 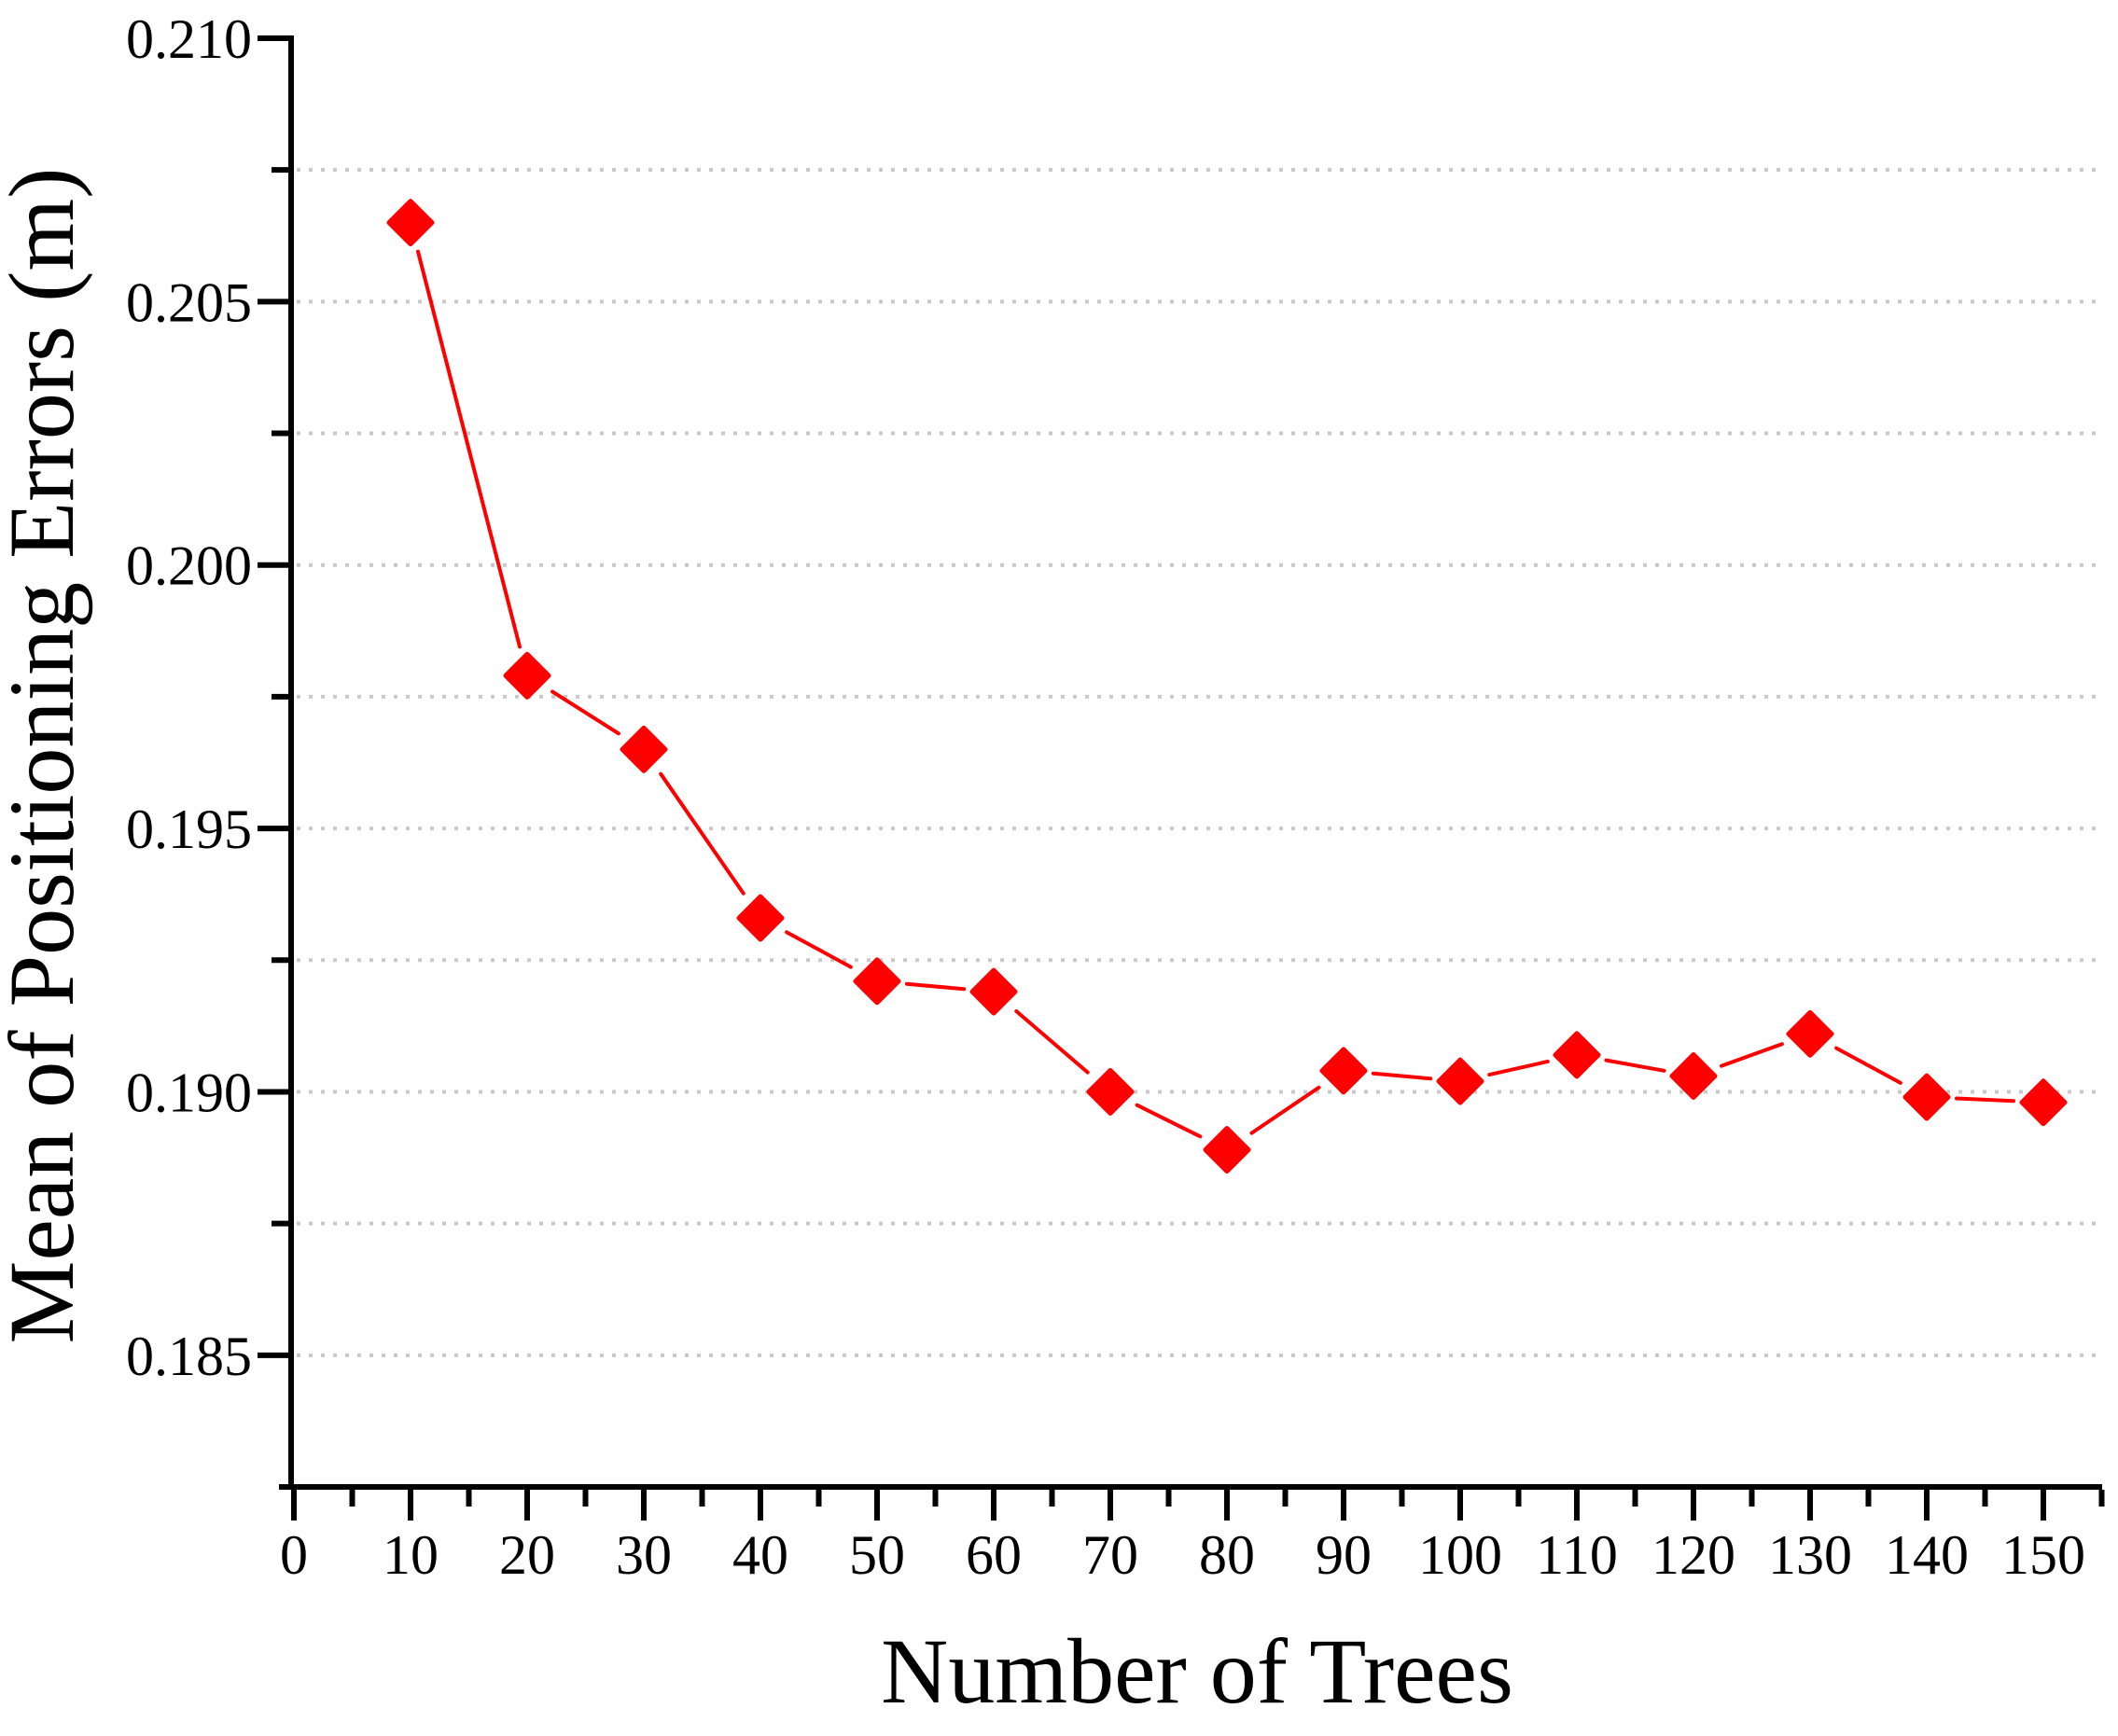 I want to click on x-tick-label: 10, so click(x=411, y=1555).